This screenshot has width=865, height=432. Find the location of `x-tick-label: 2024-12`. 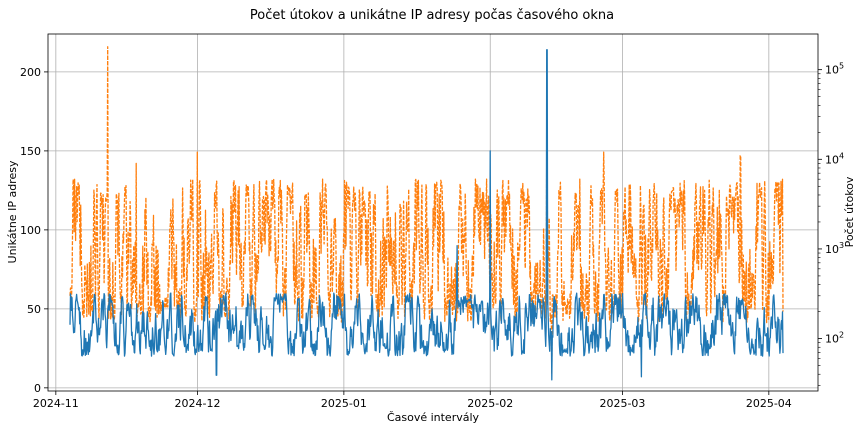

x-tick-label: 2024-12 is located at coordinates (198, 403).